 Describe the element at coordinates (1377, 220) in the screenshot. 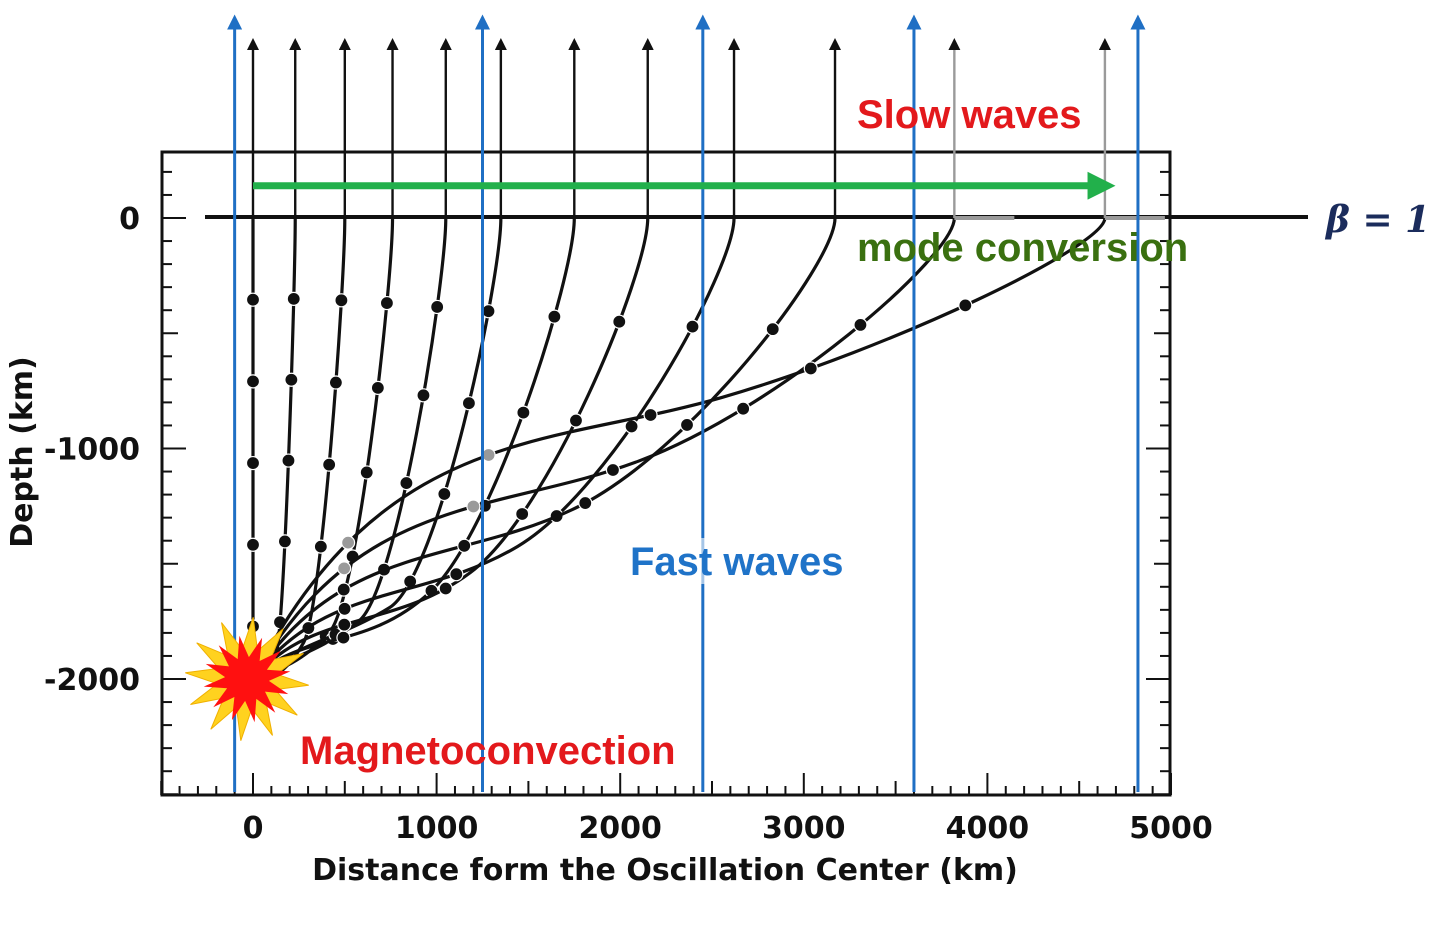

I see `beta-equals-one-label: β = 1` at that location.